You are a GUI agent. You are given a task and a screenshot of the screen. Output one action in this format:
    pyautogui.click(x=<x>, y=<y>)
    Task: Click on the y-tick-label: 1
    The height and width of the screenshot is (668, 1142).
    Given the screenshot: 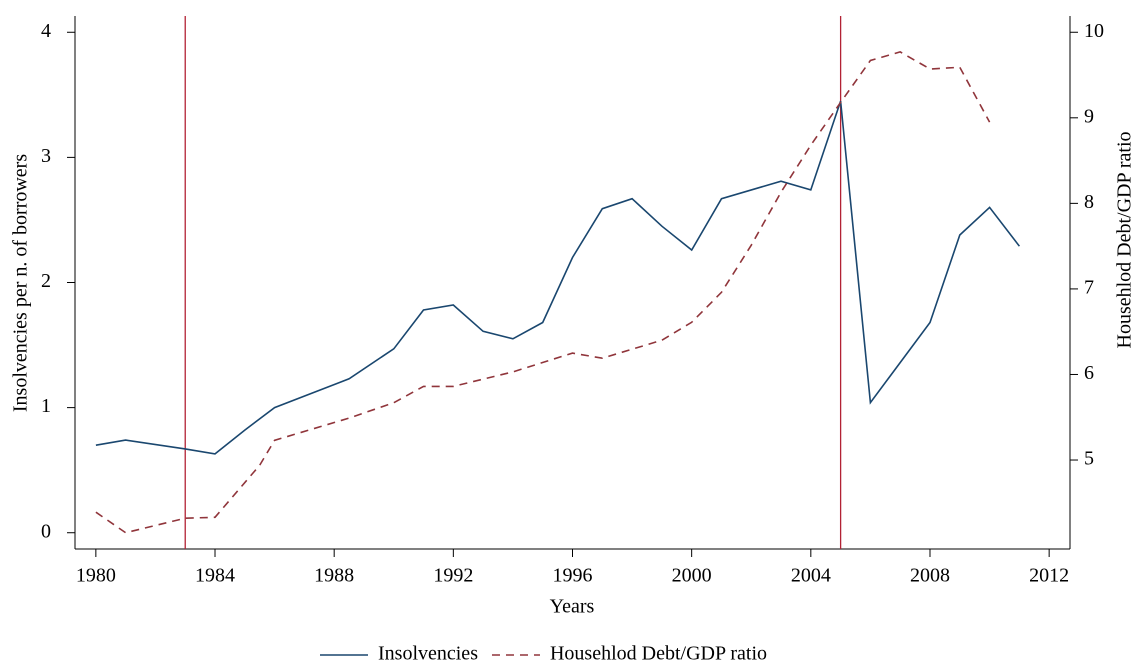 What is the action you would take?
    pyautogui.click(x=46, y=406)
    